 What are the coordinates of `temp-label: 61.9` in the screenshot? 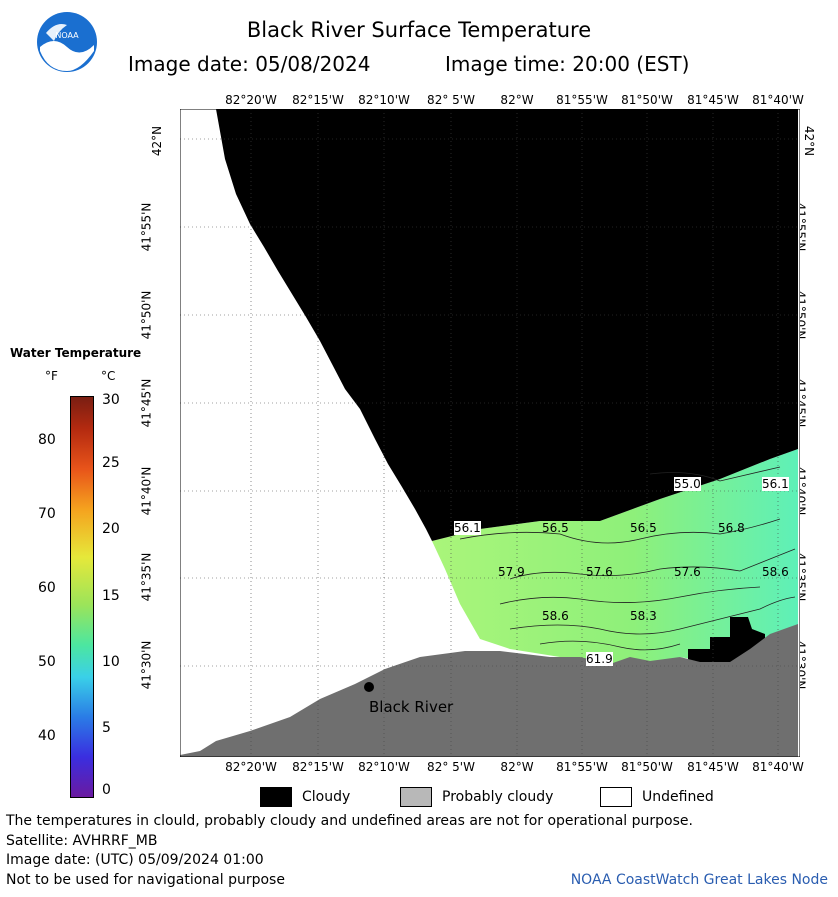 It's located at (599, 659).